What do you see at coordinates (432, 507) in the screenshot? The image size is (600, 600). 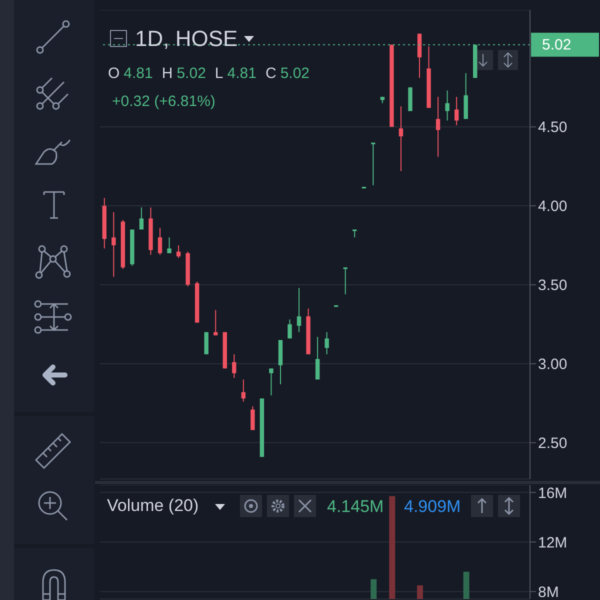 I see `annotation: 4.909M` at bounding box center [432, 507].